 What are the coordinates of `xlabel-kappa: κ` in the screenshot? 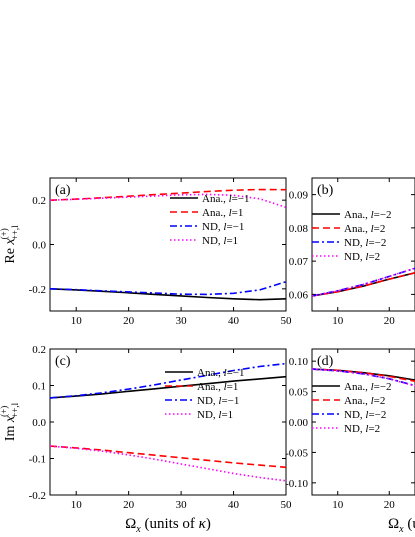 It's located at (203, 524).